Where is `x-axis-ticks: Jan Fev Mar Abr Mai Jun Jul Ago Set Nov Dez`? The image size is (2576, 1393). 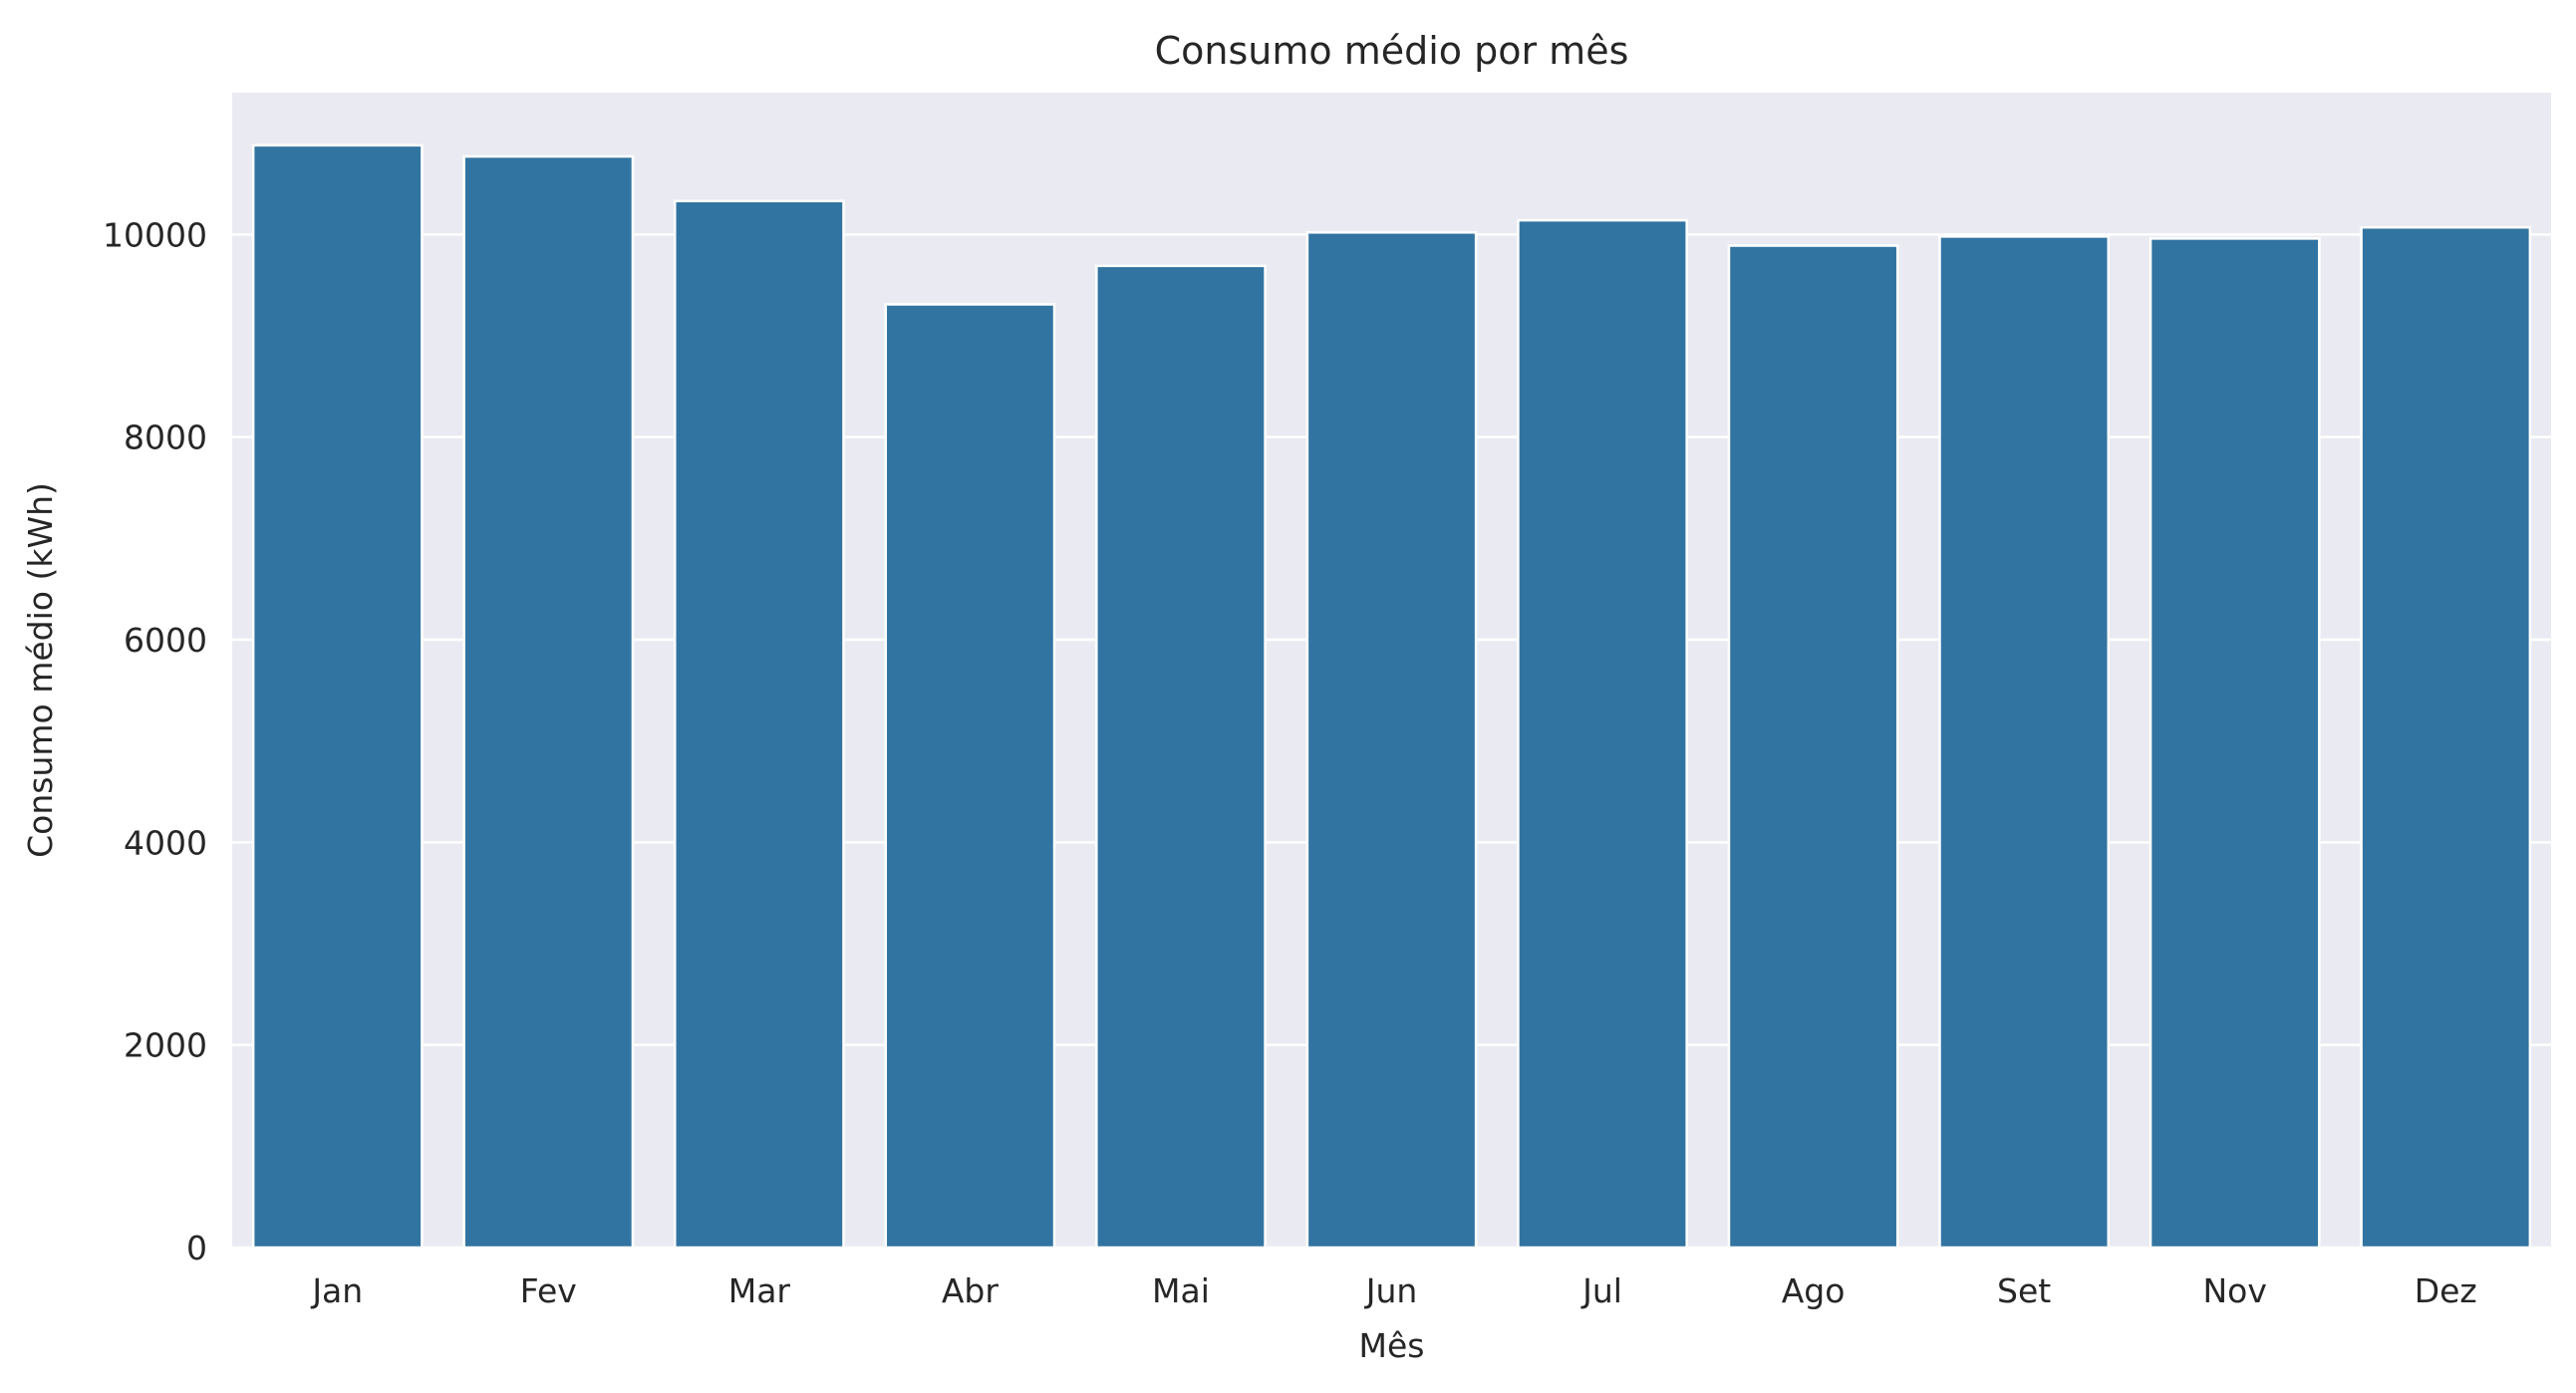
x-axis-ticks: Jan Fev Mar Abr Mai Jun Jul Ago Set Nov Dez is located at coordinates (1393, 1290).